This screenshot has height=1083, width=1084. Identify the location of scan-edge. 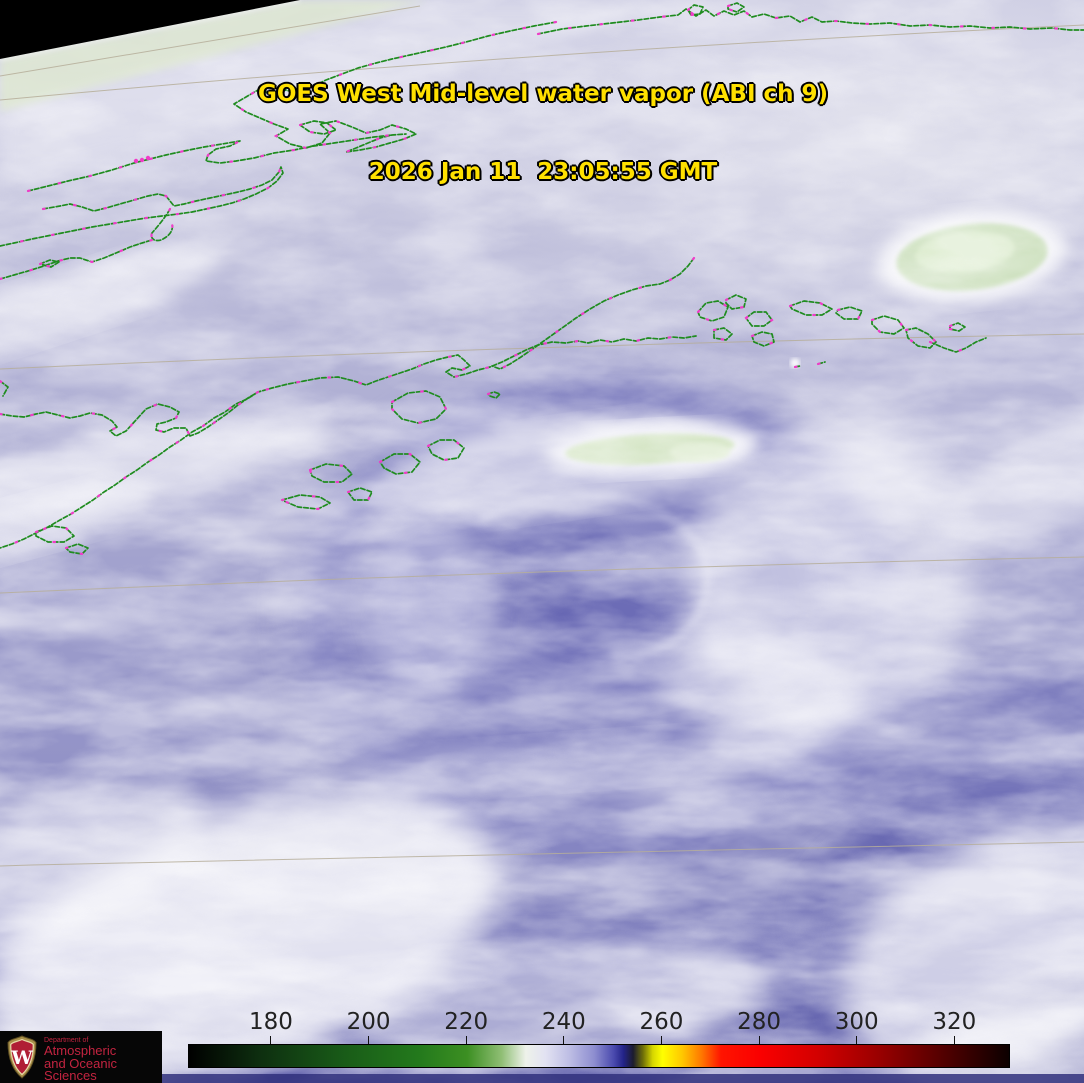
(350, 95).